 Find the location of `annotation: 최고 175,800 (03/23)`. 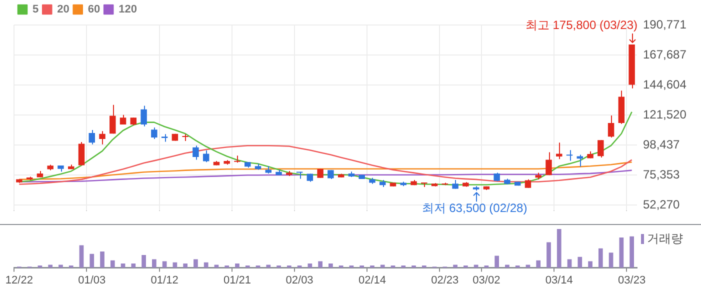

annotation: 최고 175,800 (03/23) is located at coordinates (581, 25).